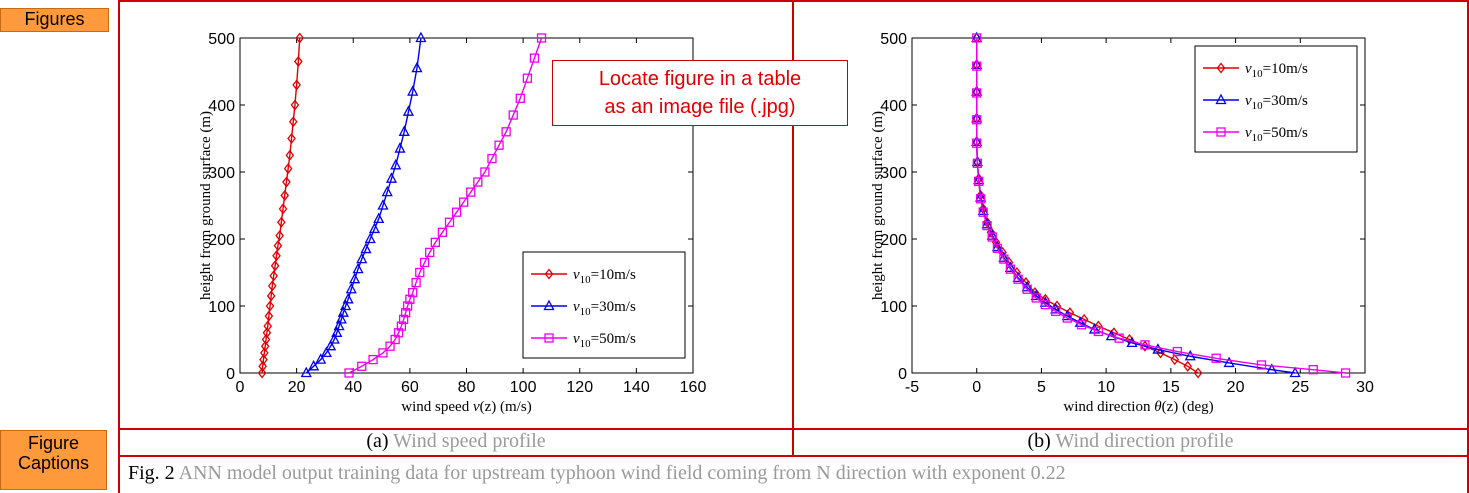 This screenshot has height=493, width=1469. What do you see at coordinates (353, 387) in the screenshot?
I see `x-tick-label: 40` at bounding box center [353, 387].